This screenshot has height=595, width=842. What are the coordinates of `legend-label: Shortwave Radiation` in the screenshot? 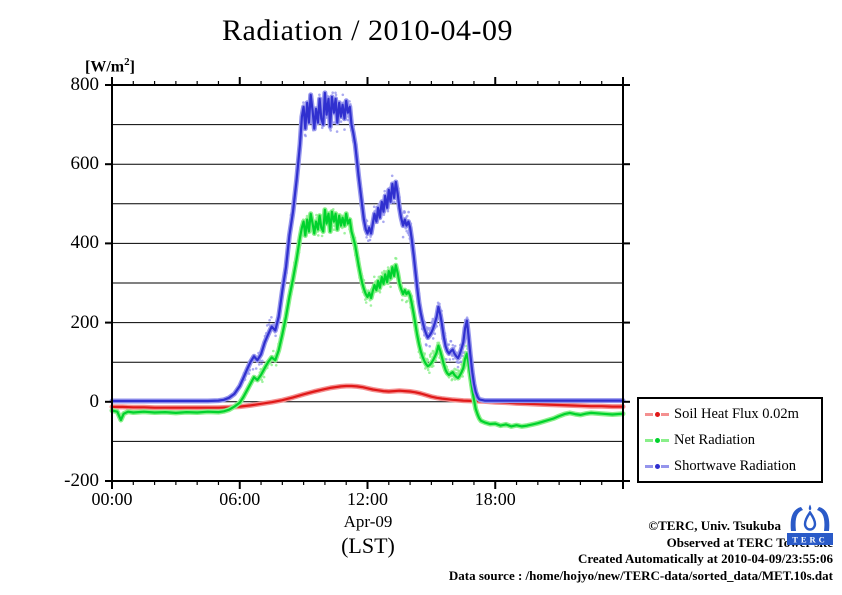 It's located at (735, 465).